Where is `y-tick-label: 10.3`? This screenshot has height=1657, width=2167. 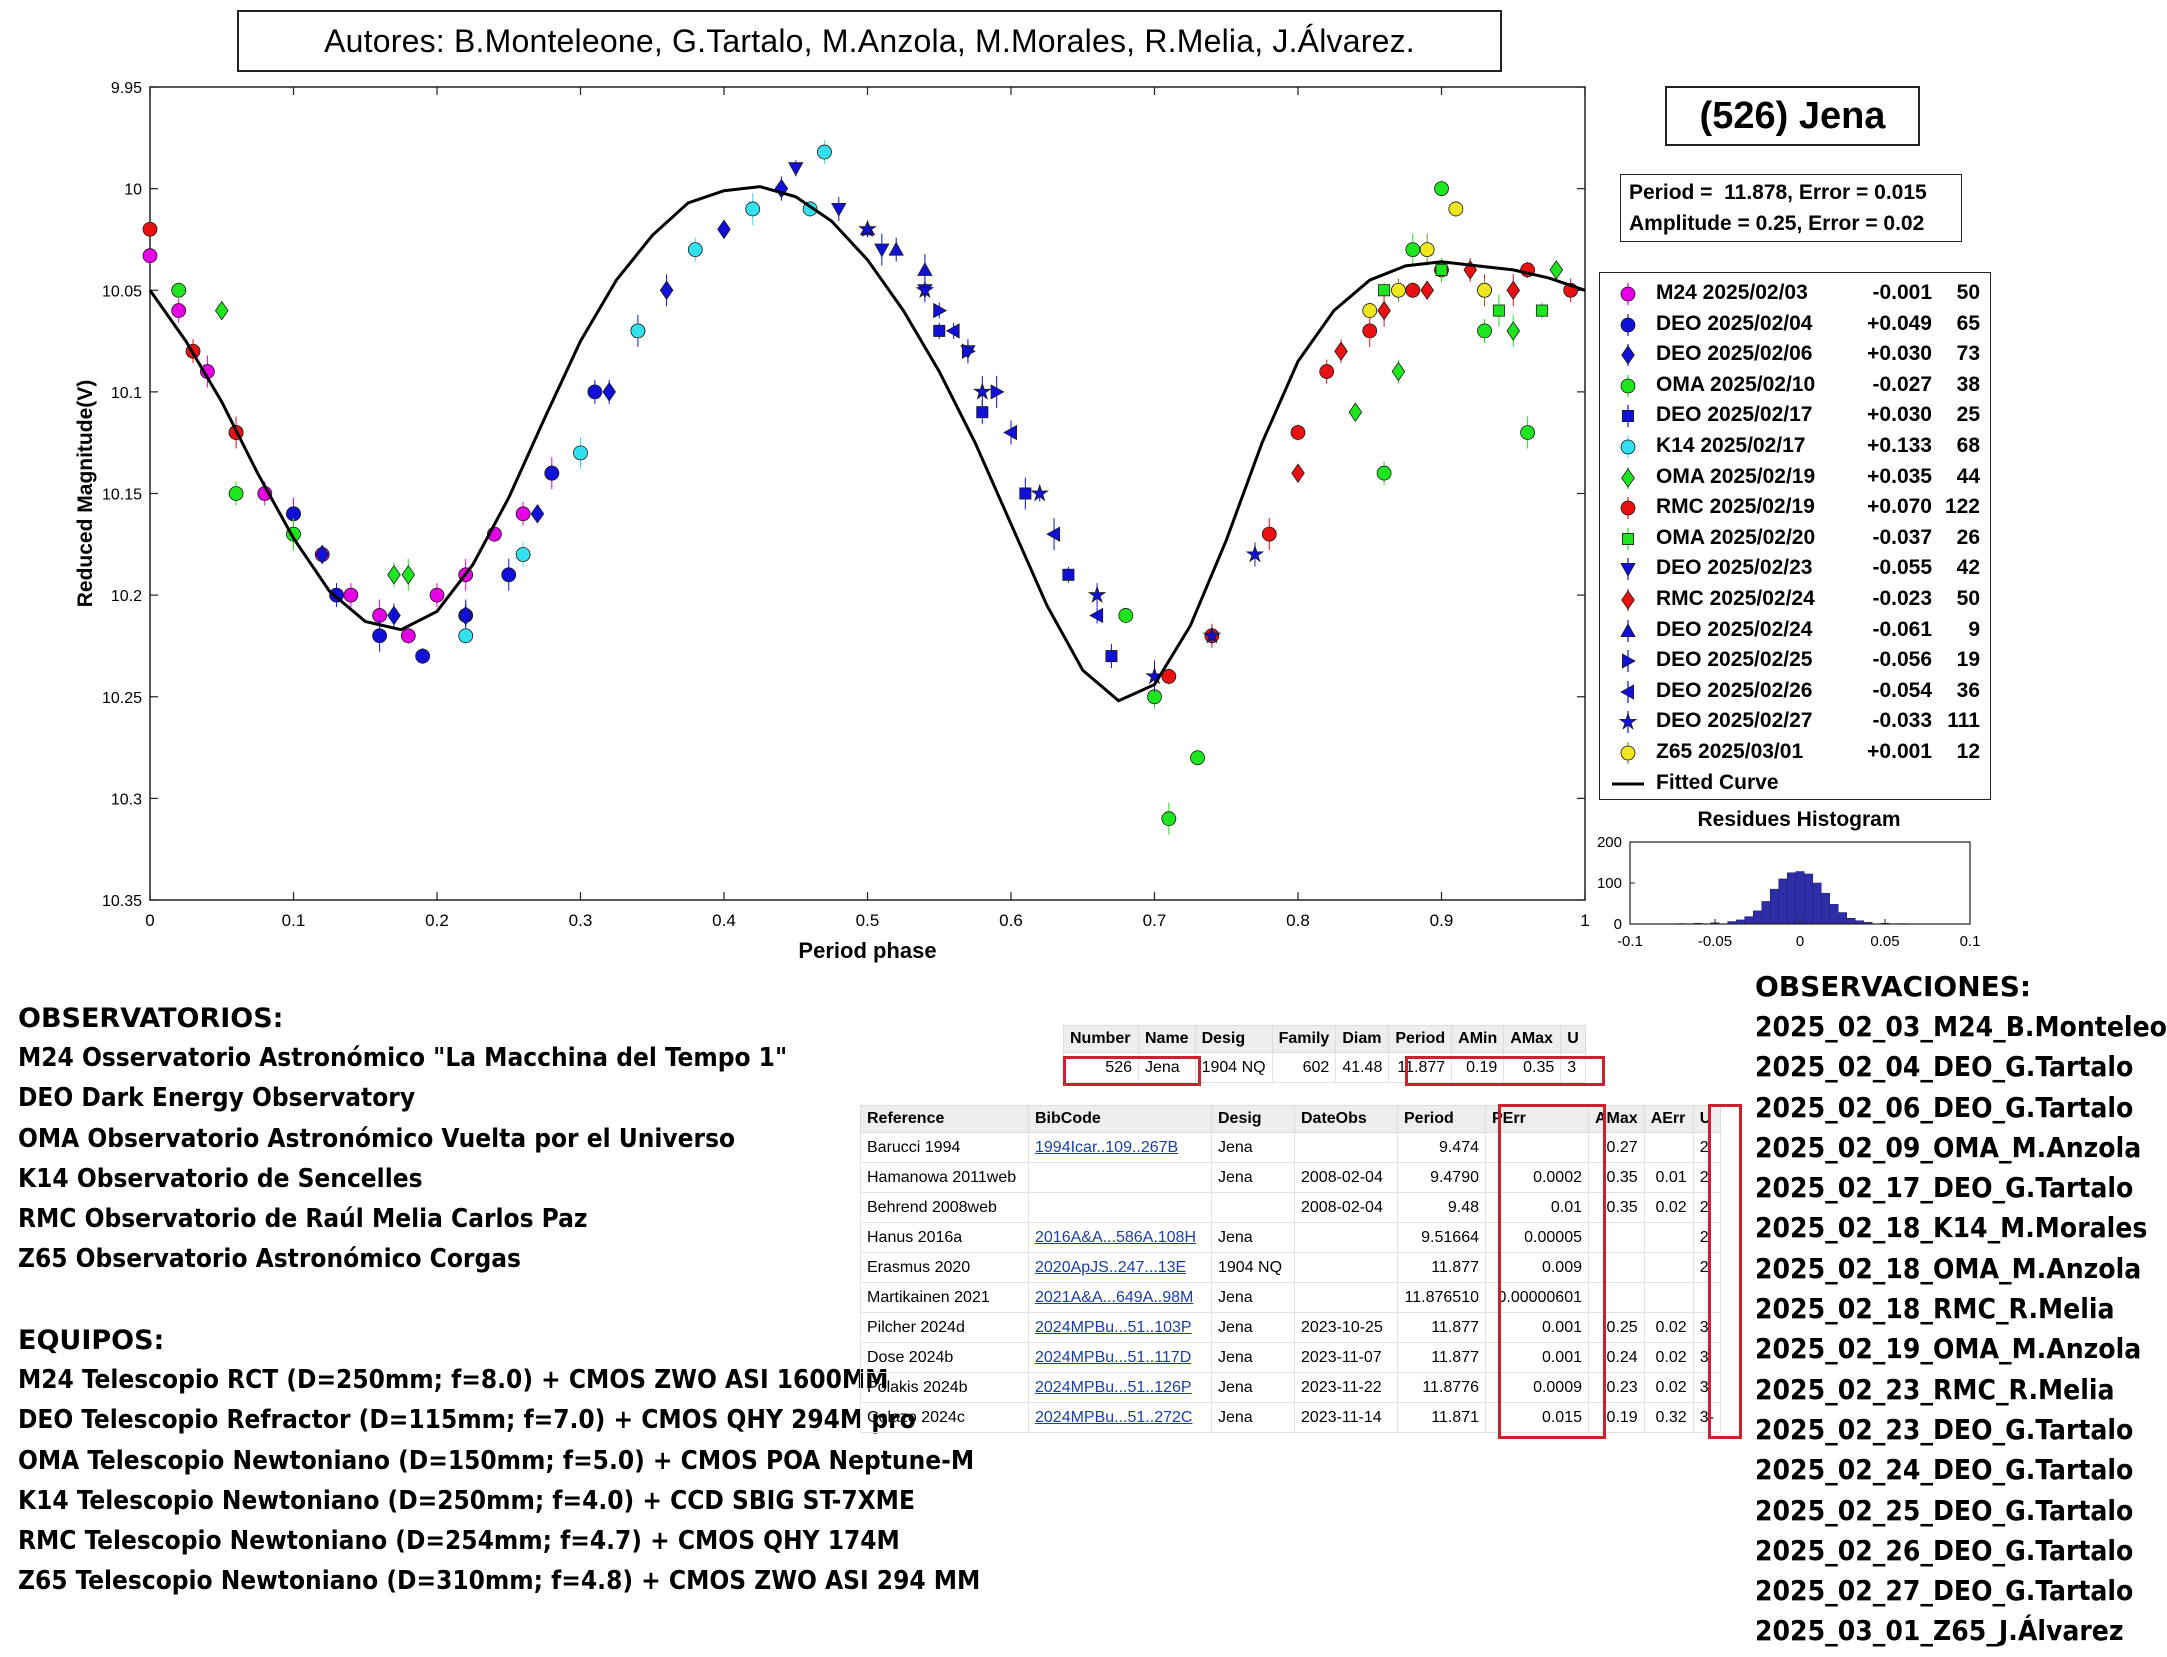 y-tick-label: 10.3 is located at coordinates (126, 799).